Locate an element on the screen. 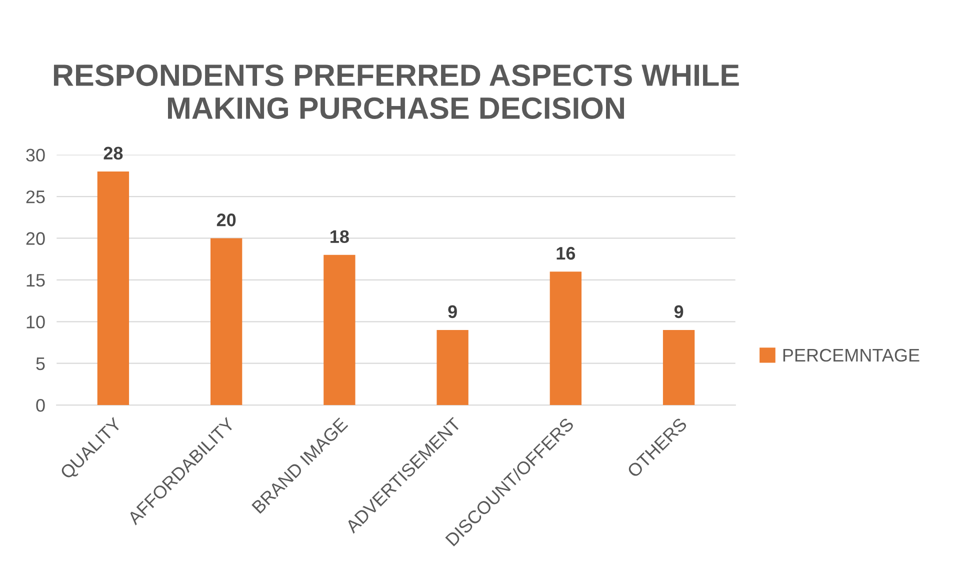 The width and height of the screenshot is (960, 582). y-tick-label: 0 is located at coordinates (40, 405).